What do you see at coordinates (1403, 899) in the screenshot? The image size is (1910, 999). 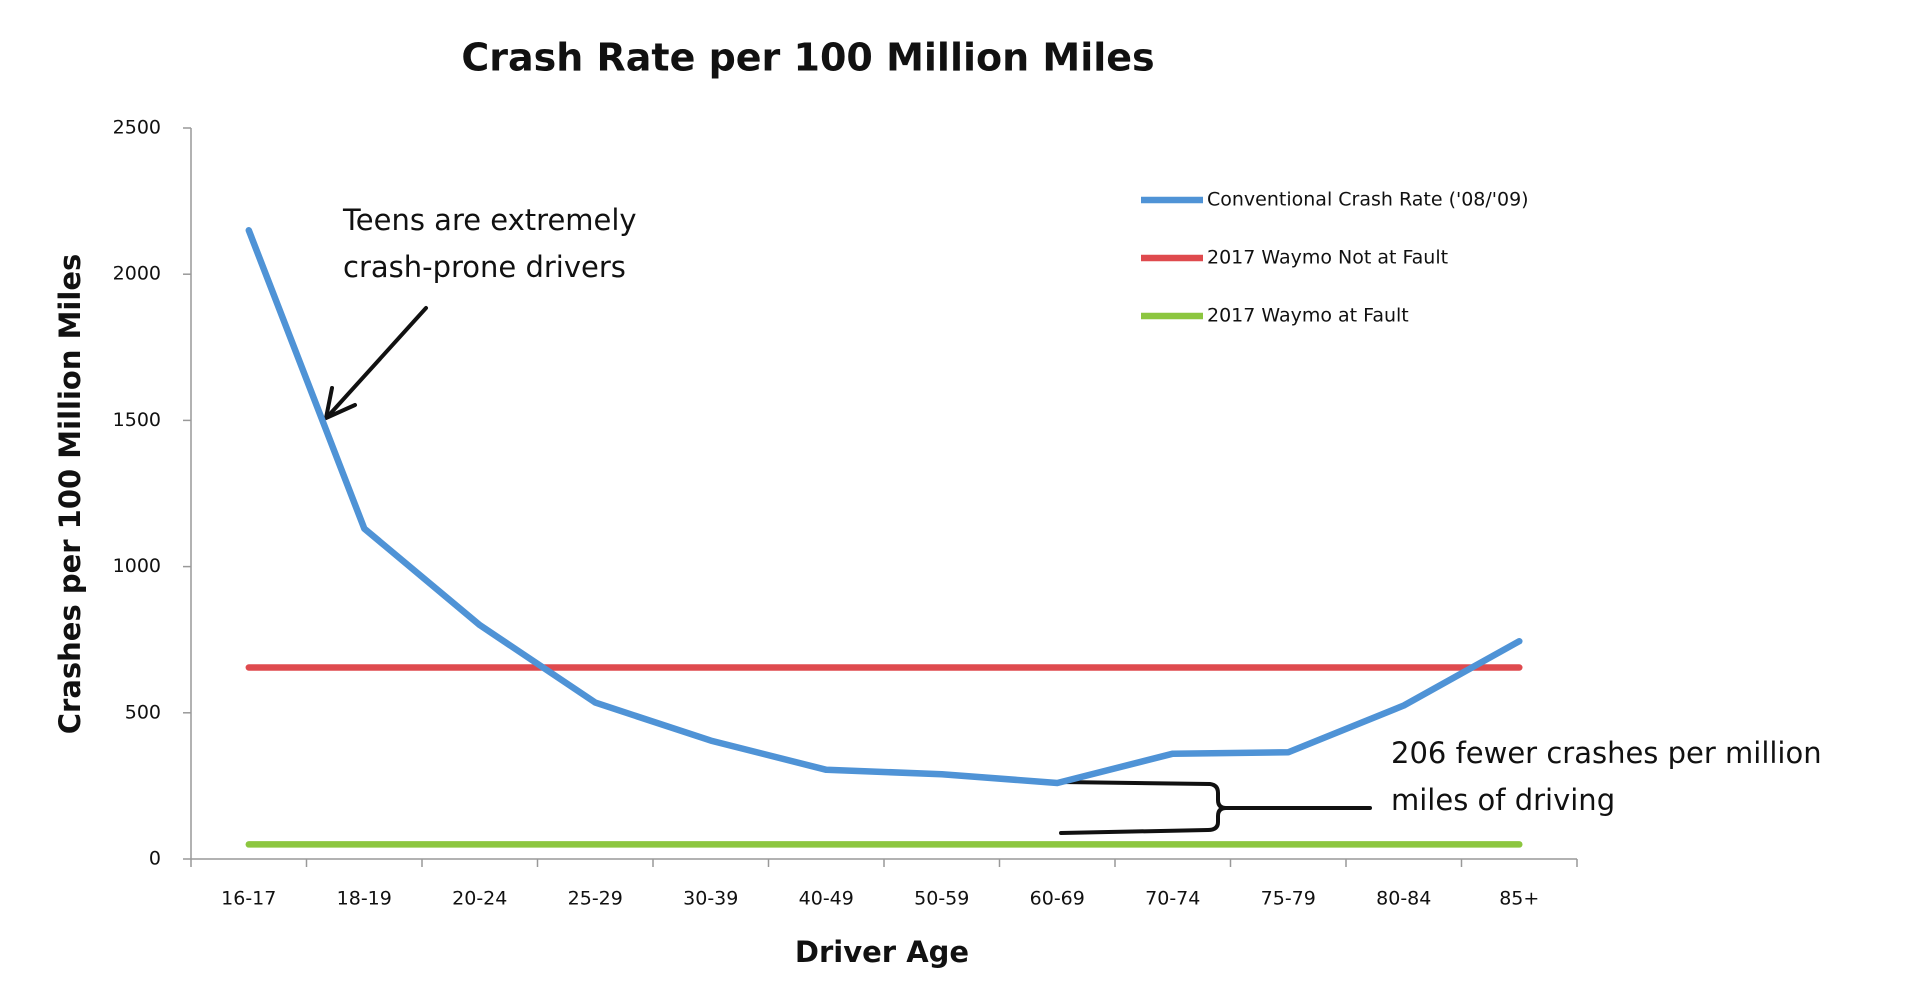 I see `x-tick-label: 80-84` at bounding box center [1403, 899].